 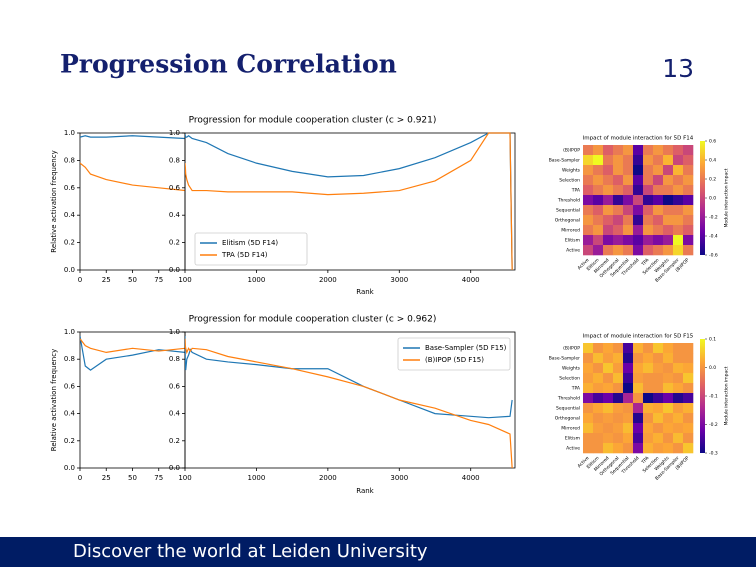 What do you see at coordinates (54, 201) in the screenshot?
I see `y-axis-label: Relative activation frequency` at bounding box center [54, 201].